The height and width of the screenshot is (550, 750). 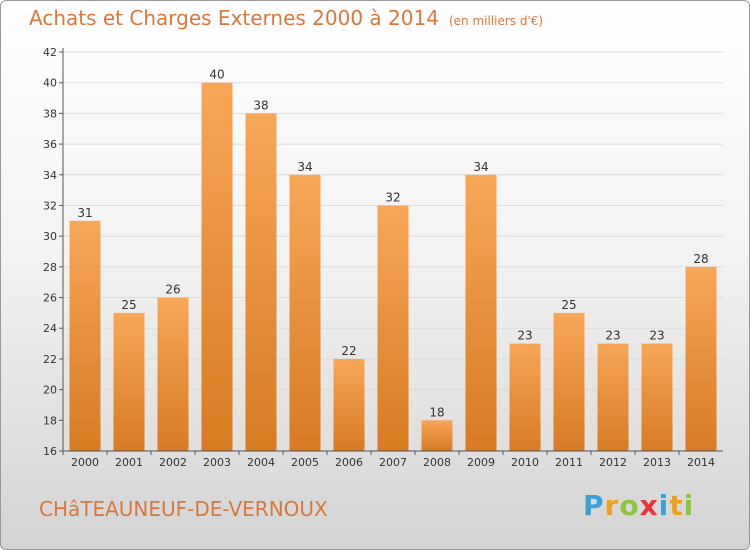 What do you see at coordinates (525, 462) in the screenshot?
I see `x-tick-label: 2010` at bounding box center [525, 462].